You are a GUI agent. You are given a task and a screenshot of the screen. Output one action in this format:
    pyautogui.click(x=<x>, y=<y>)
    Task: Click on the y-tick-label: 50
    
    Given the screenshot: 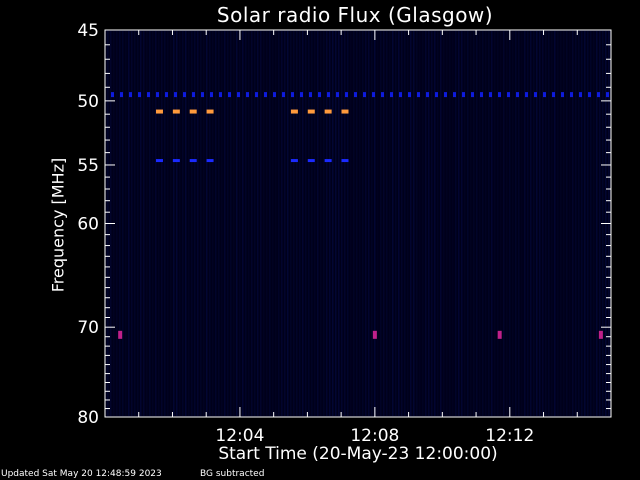 What is the action you would take?
    pyautogui.click(x=88, y=102)
    